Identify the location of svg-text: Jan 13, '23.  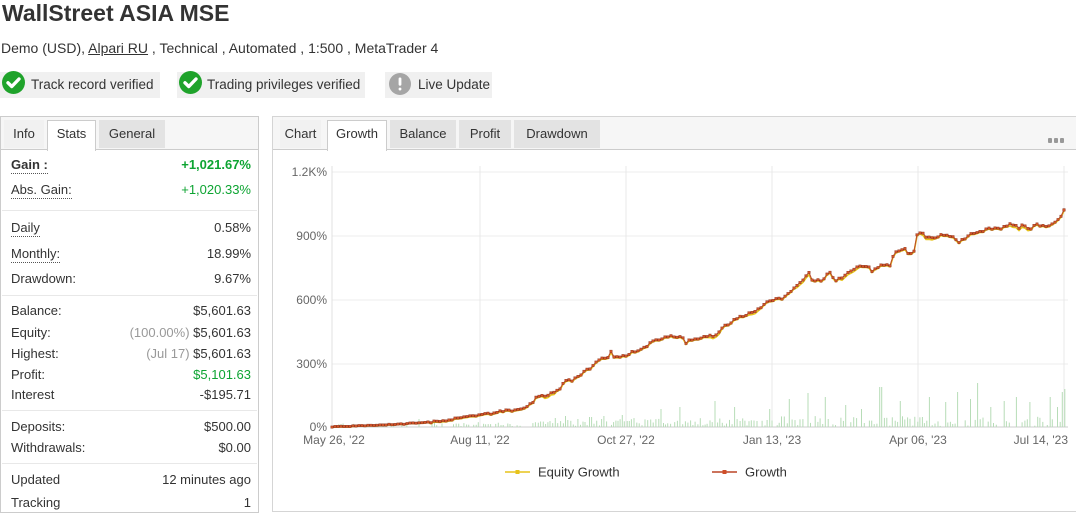
(772, 440).